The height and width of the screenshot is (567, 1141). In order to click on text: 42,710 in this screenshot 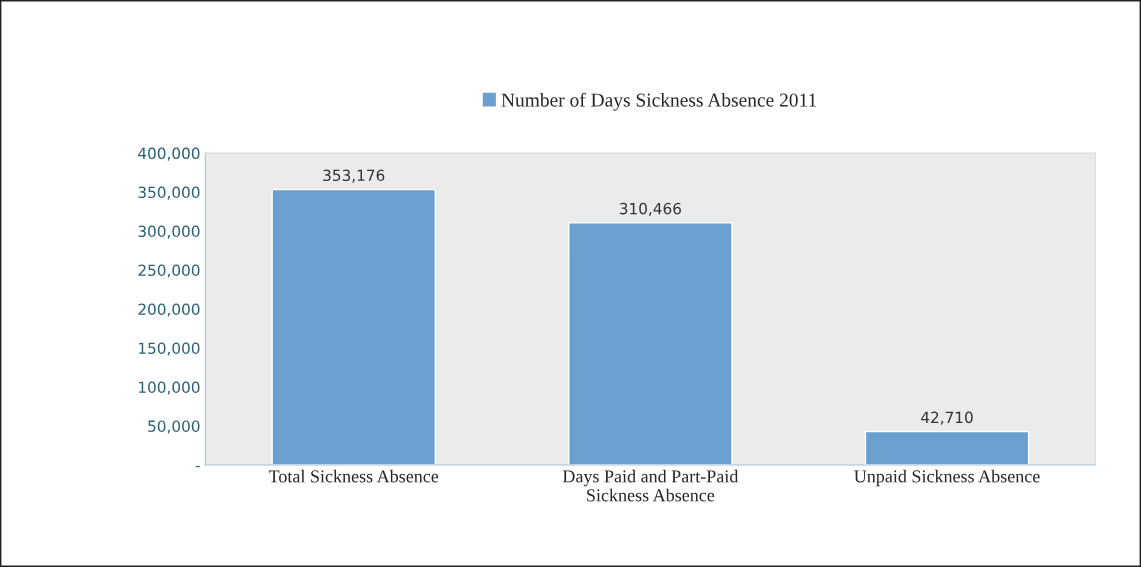, I will do `click(947, 418)`.